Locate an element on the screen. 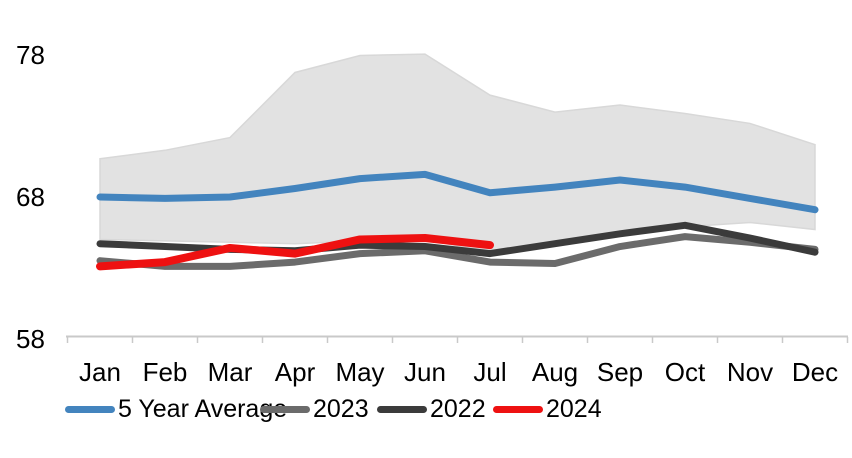  legend-swatch-2023 is located at coordinates (285, 409).